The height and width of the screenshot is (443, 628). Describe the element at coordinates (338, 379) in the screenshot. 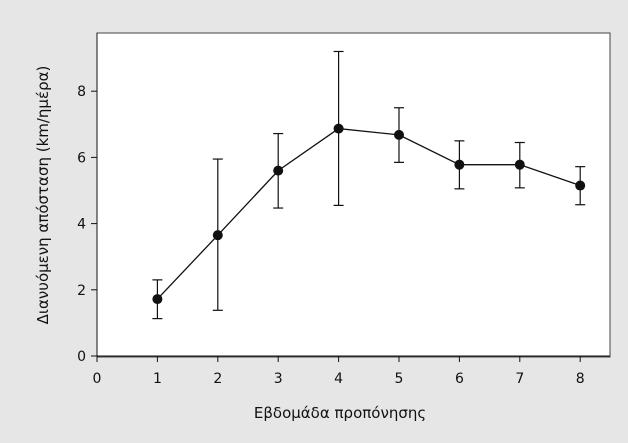

I see `x-tick-label-4: 4` at that location.